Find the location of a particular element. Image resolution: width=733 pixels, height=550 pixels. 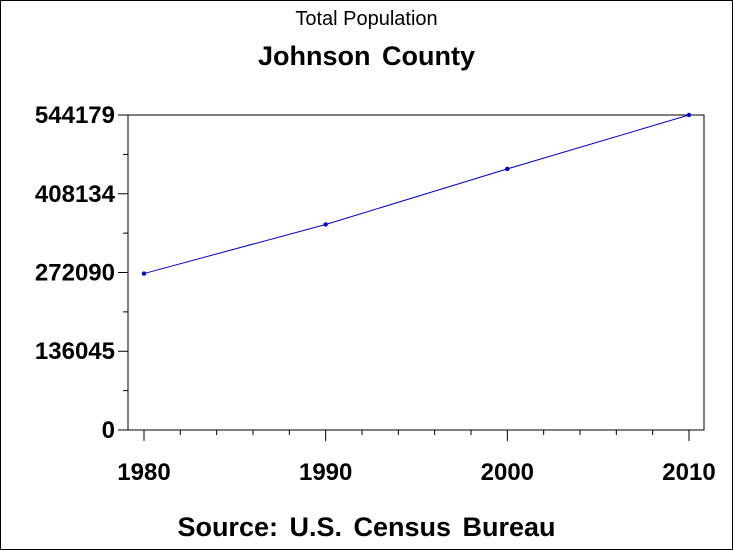

x-axis: 1980 1990 2000 2010 is located at coordinates (416, 458).